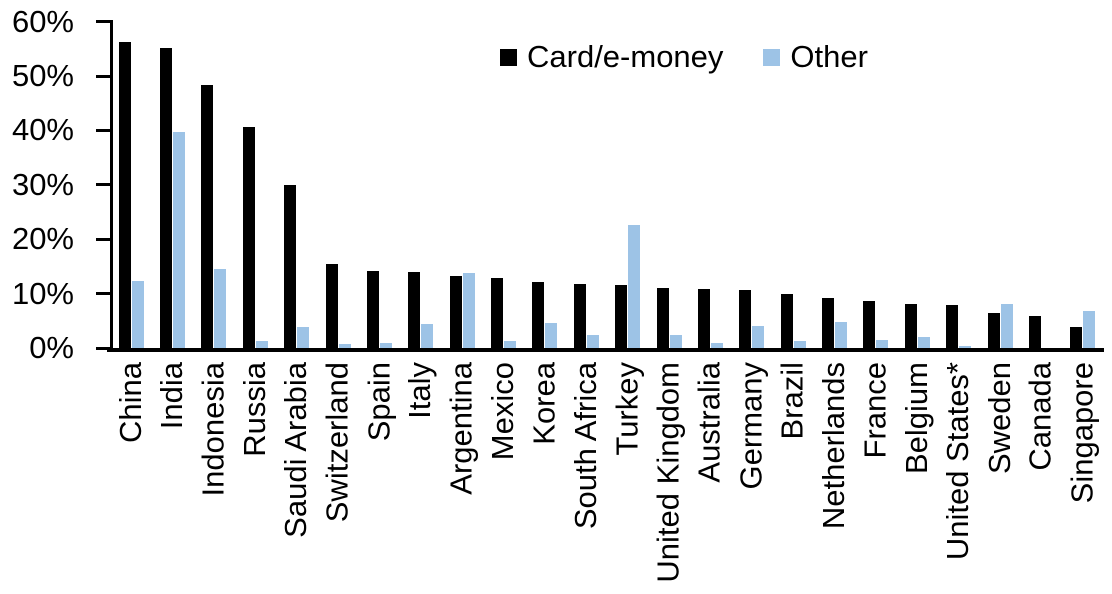 The width and height of the screenshot is (1112, 594). Describe the element at coordinates (51, 347) in the screenshot. I see `y-tick-label-0%: 0%` at that location.